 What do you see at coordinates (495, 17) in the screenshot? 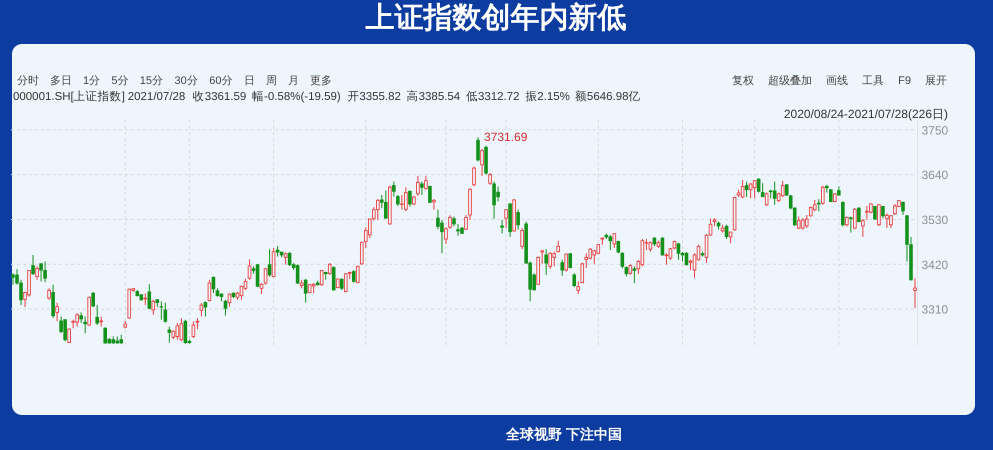
I see `chart-title: 上证指数创年内新低` at bounding box center [495, 17].